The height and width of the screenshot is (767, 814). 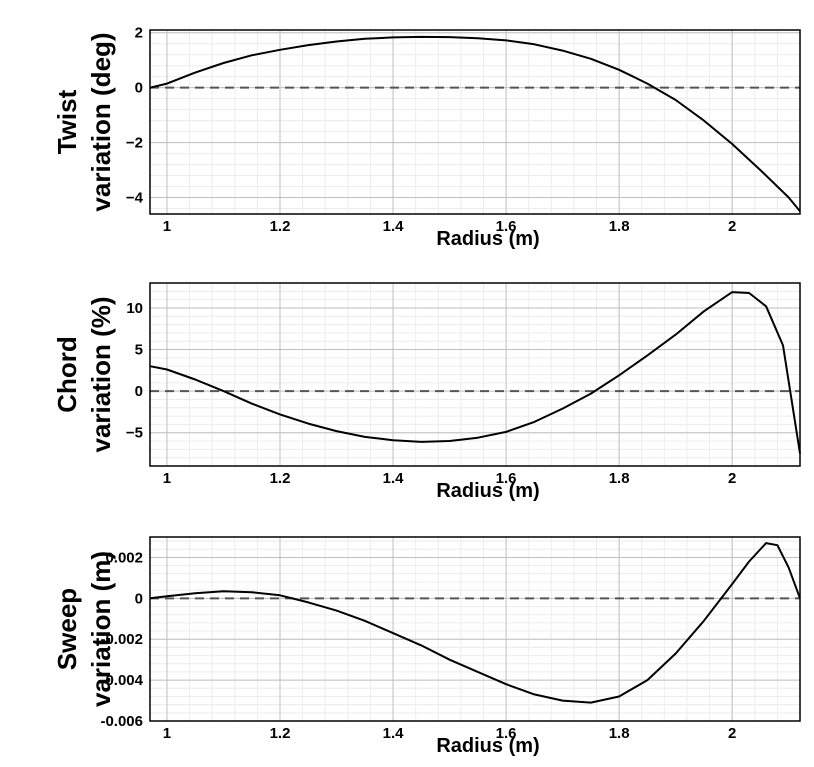 I want to click on sweep-x-tick-label: 1.2, so click(x=280, y=733).